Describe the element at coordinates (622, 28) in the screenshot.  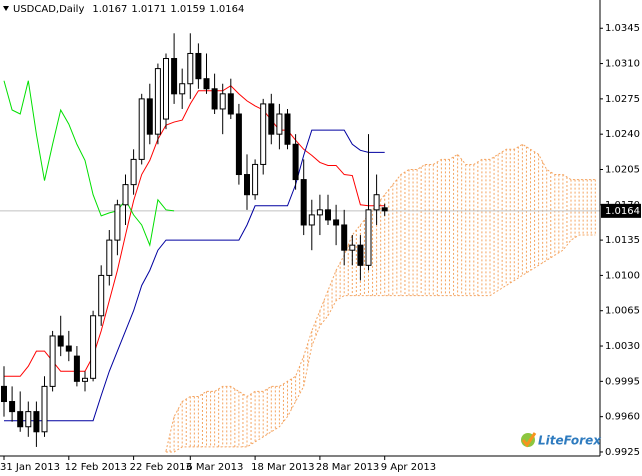
I see `y-tick-label: 1.0345` at that location.